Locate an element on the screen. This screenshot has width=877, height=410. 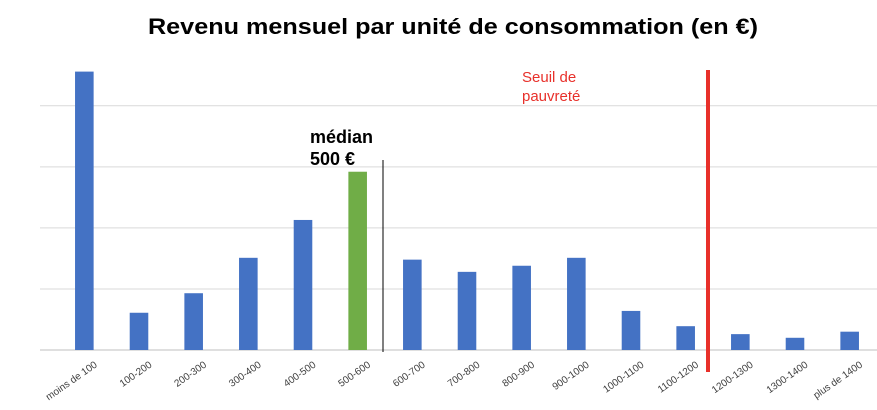
x-tick-label: 100-200 is located at coordinates (136, 374).